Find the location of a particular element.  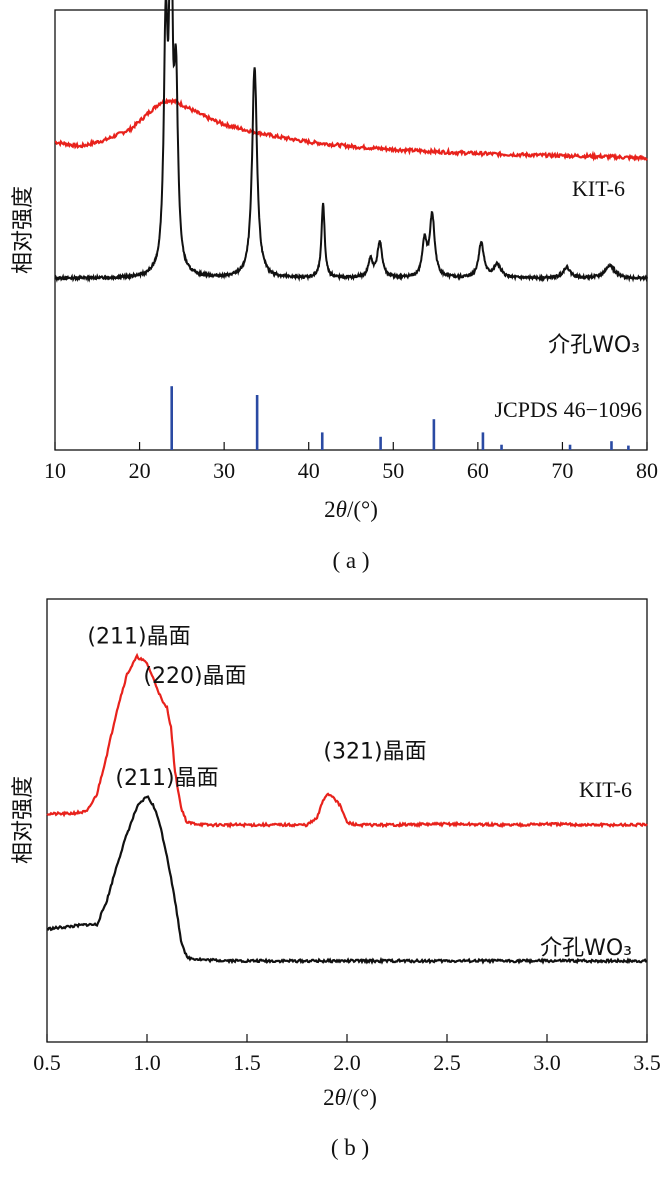

kit6-series-line-a is located at coordinates (351, 129).